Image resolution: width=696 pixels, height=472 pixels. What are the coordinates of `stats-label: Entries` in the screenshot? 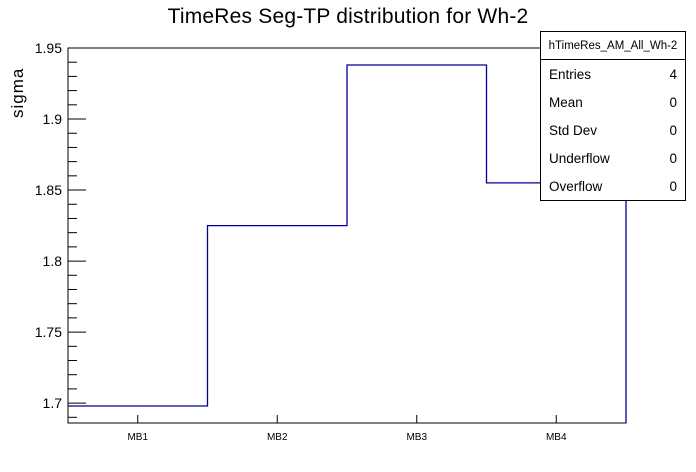 It's located at (570, 74).